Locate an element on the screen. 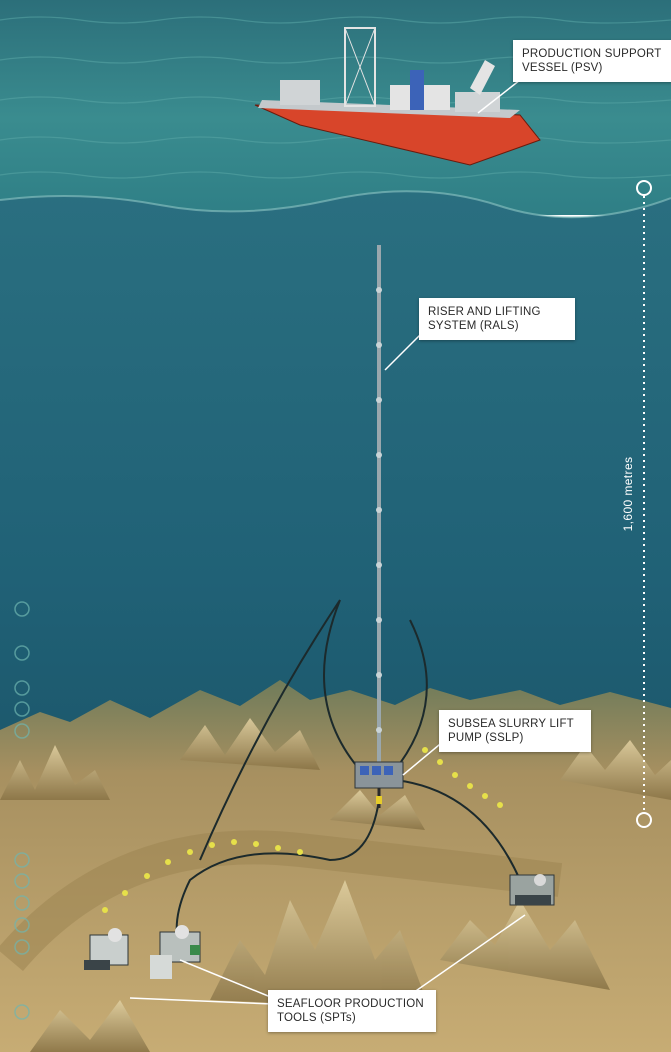  waterline is located at coordinates (335, 204).